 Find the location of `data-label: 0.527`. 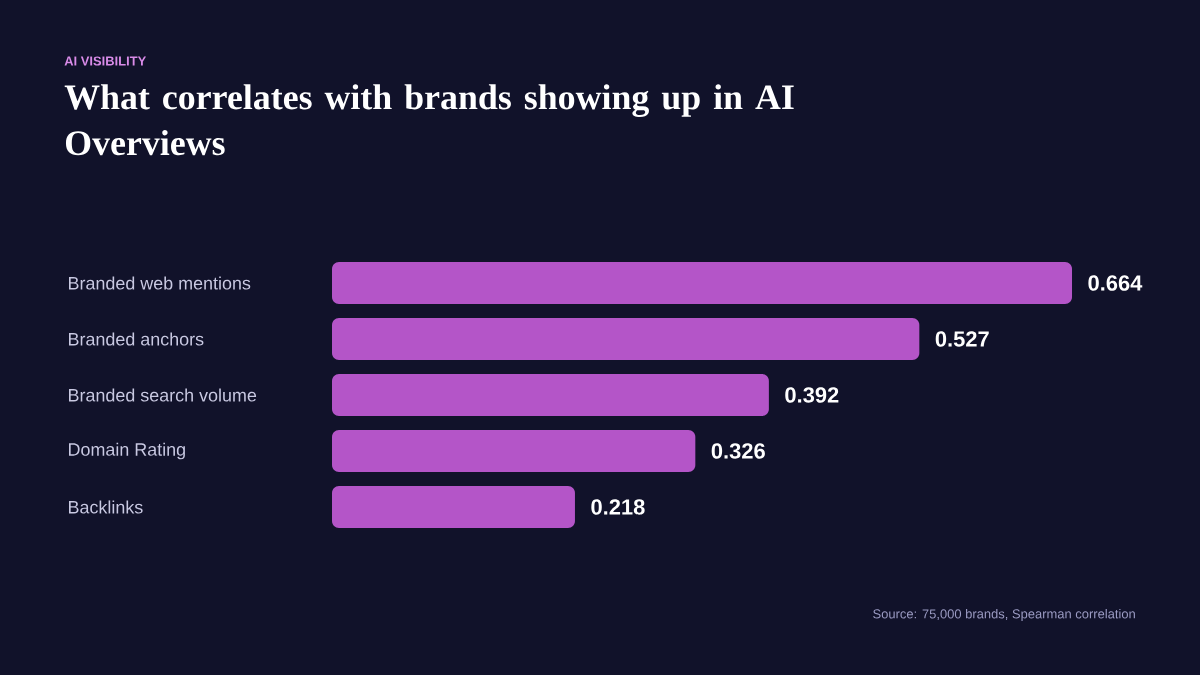

data-label: 0.527 is located at coordinates (962, 339).